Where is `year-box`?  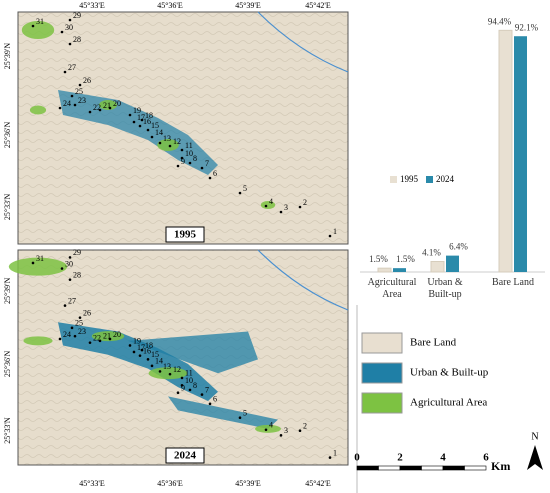 year-box is located at coordinates (185, 455).